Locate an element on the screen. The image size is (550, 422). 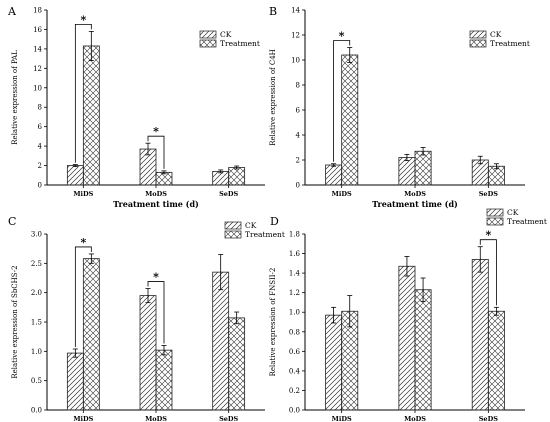
y-axis-label: Relative expression of FNSII-2 is located at coordinates (273, 322).